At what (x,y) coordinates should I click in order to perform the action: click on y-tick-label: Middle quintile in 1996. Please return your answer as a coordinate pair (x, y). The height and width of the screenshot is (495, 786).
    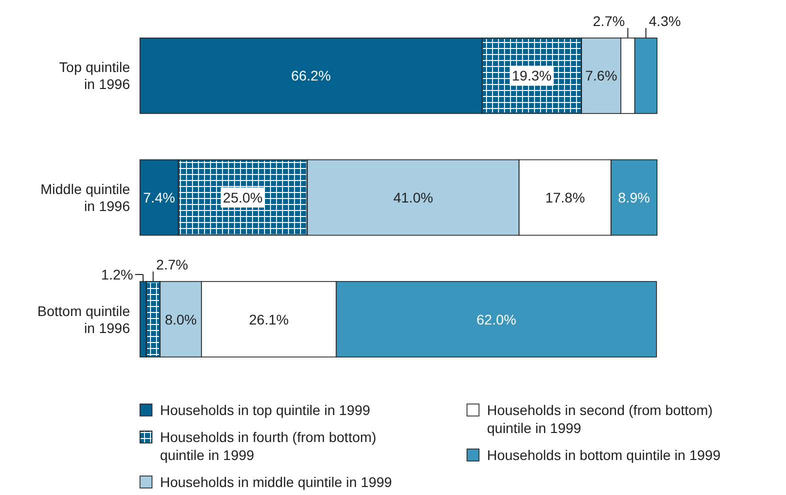
    Looking at the image, I should click on (85, 197).